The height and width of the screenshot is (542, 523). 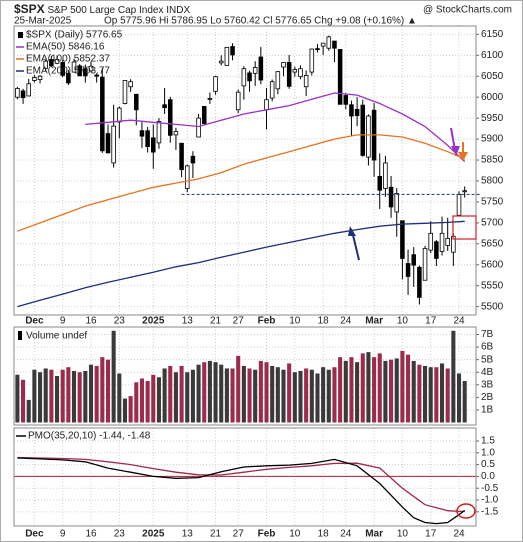 What do you see at coordinates (267, 534) in the screenshot?
I see `x-tick-label: Feb` at bounding box center [267, 534].